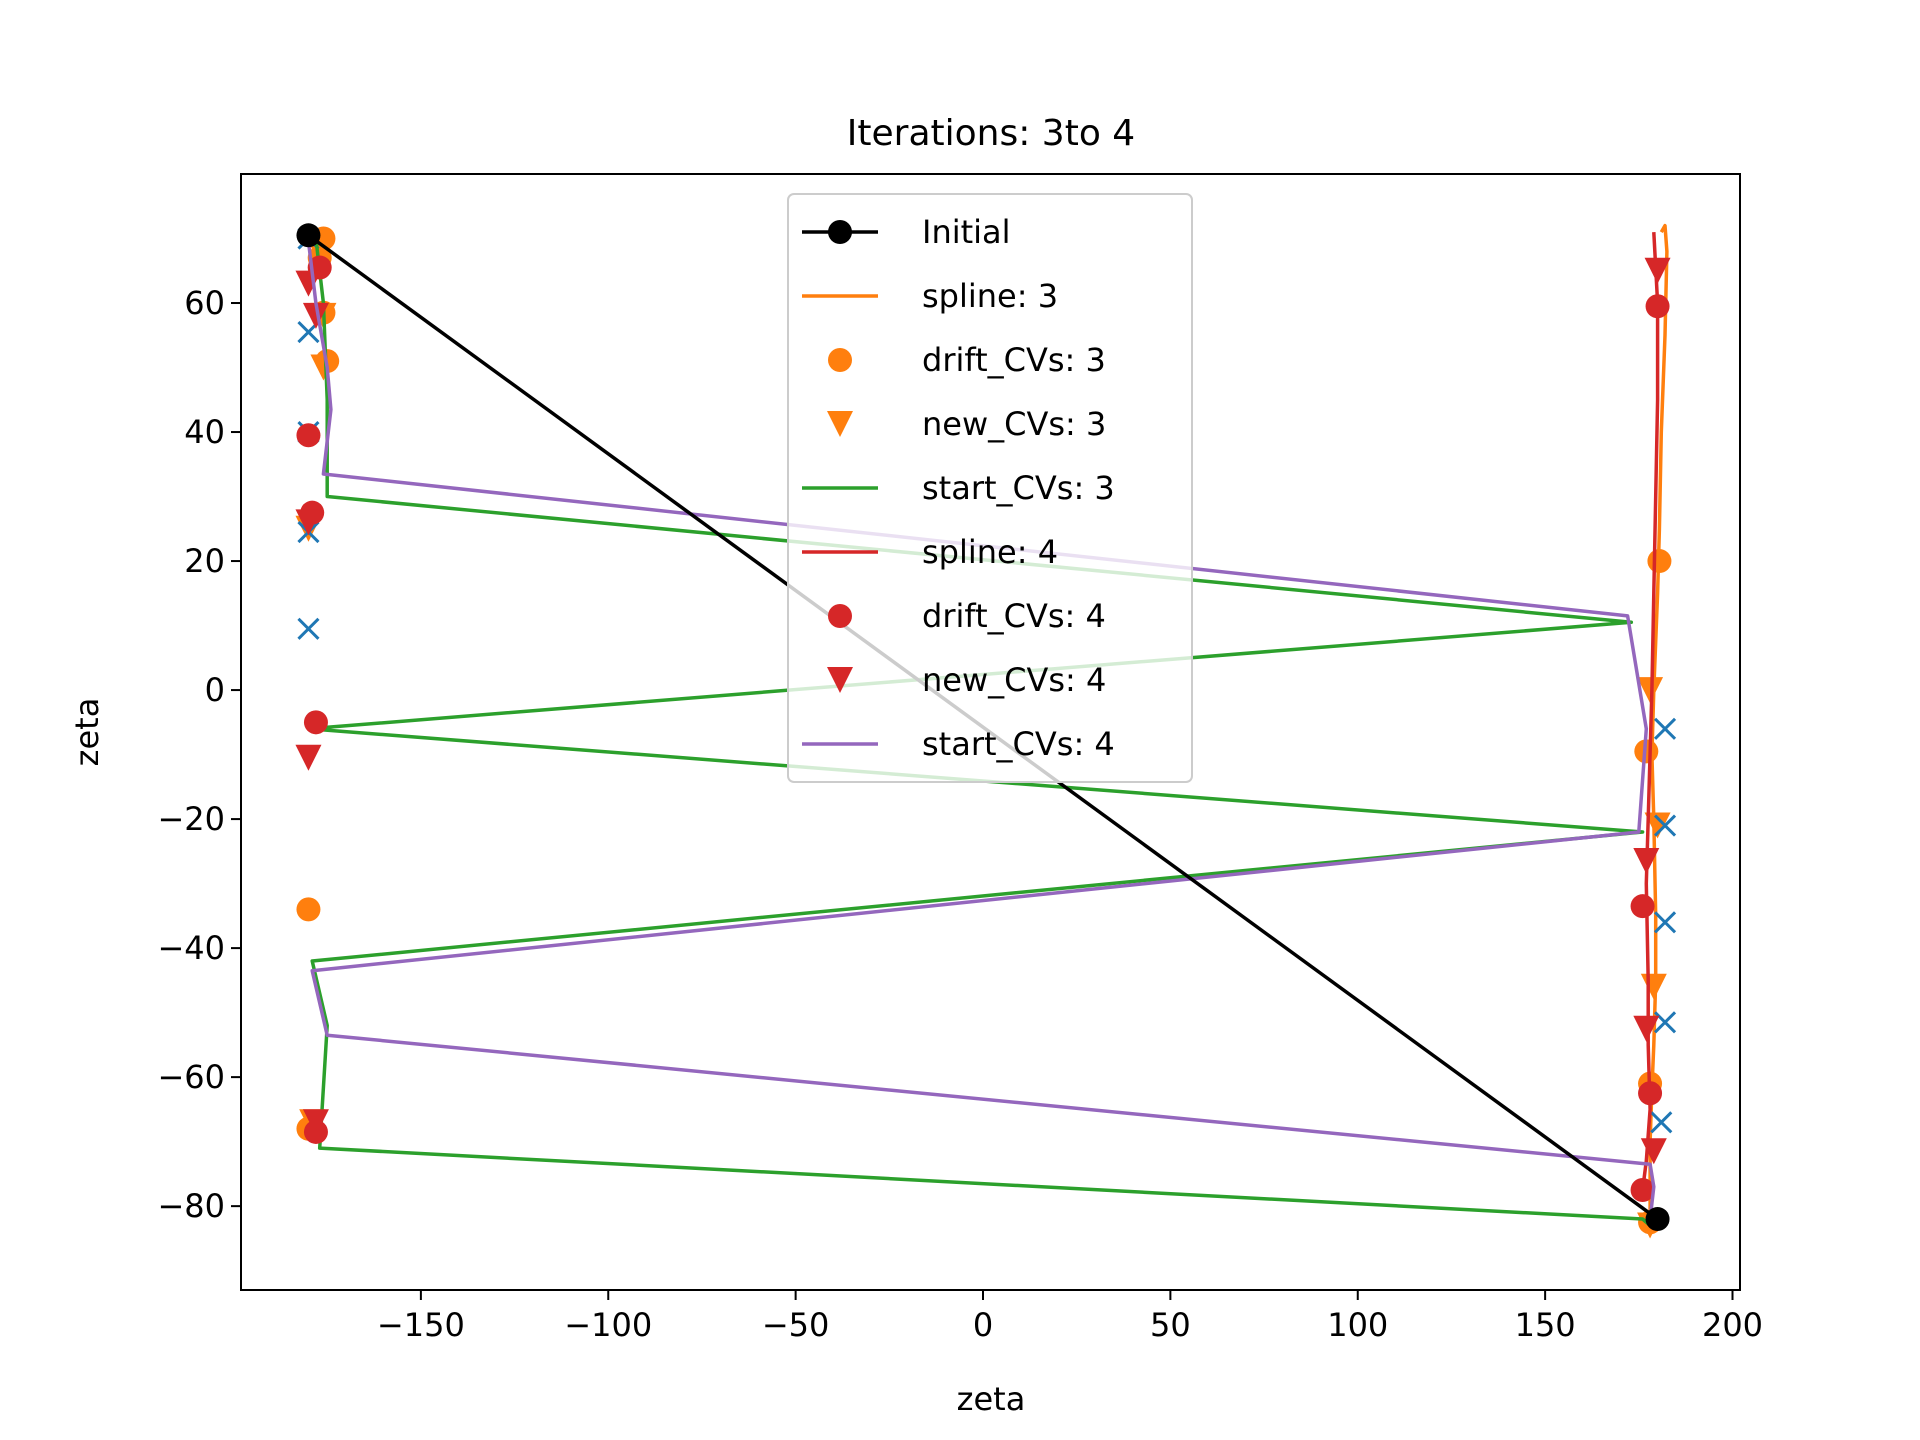 The height and width of the screenshot is (1440, 1920). What do you see at coordinates (204, 303) in the screenshot?
I see `y-tick-label: 60` at bounding box center [204, 303].